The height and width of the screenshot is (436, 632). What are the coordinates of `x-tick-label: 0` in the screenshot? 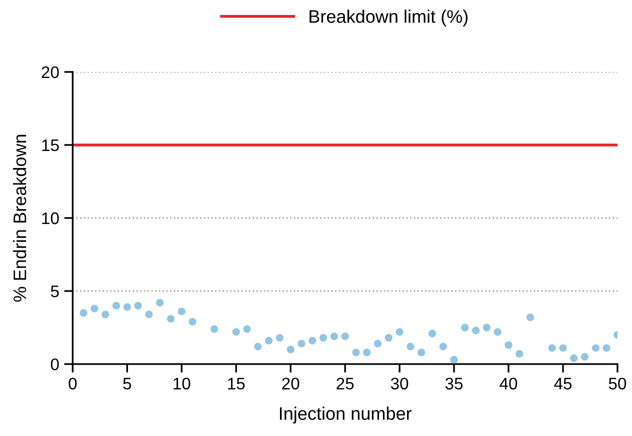 It's located at (72, 384).